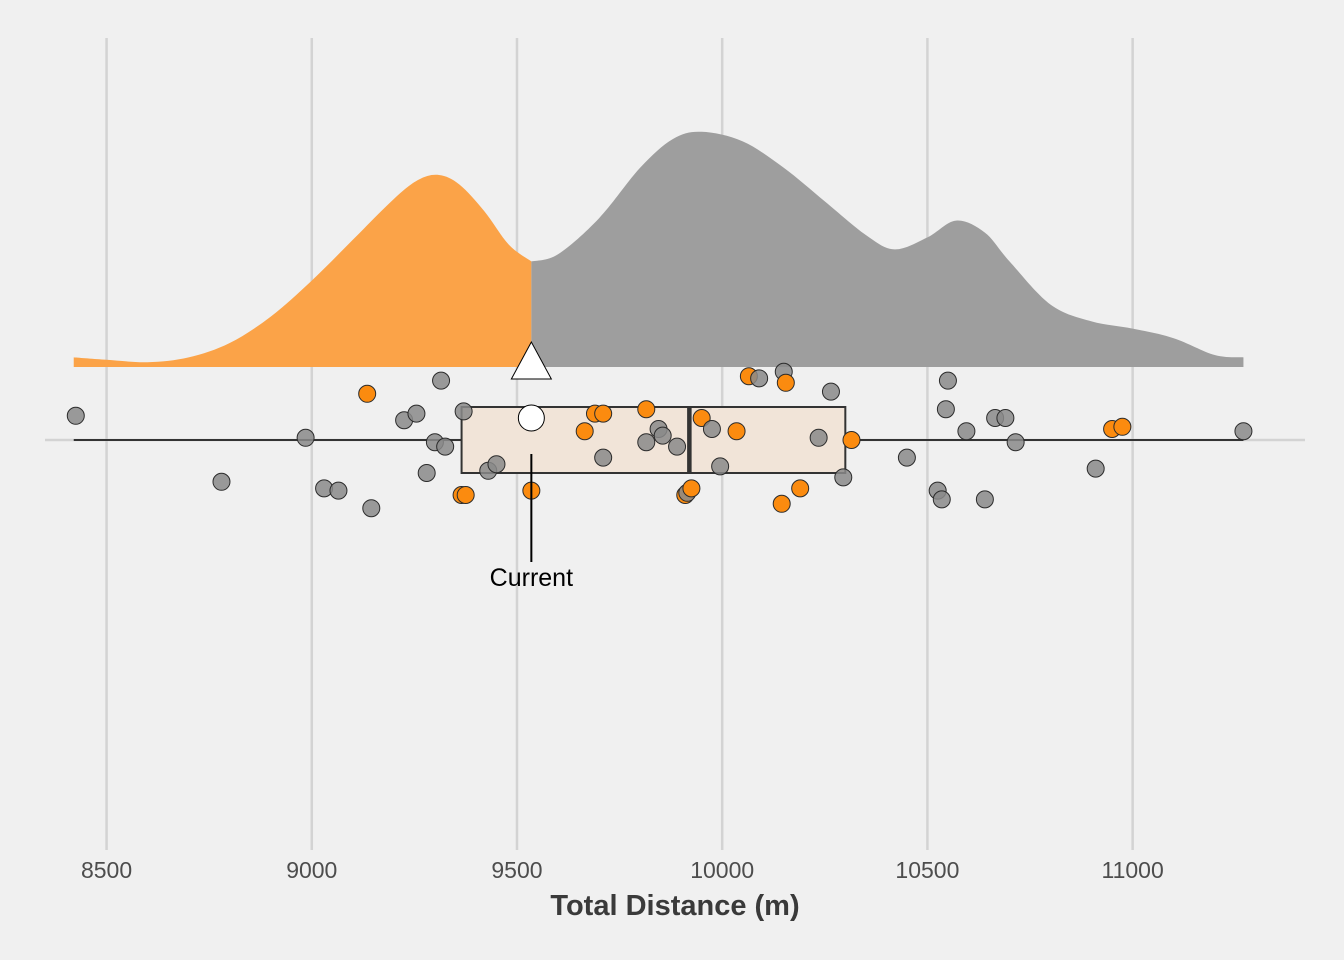 This screenshot has height=960, width=1344. Describe the element at coordinates (887, 249) in the screenshot. I see `density-above-current` at that location.